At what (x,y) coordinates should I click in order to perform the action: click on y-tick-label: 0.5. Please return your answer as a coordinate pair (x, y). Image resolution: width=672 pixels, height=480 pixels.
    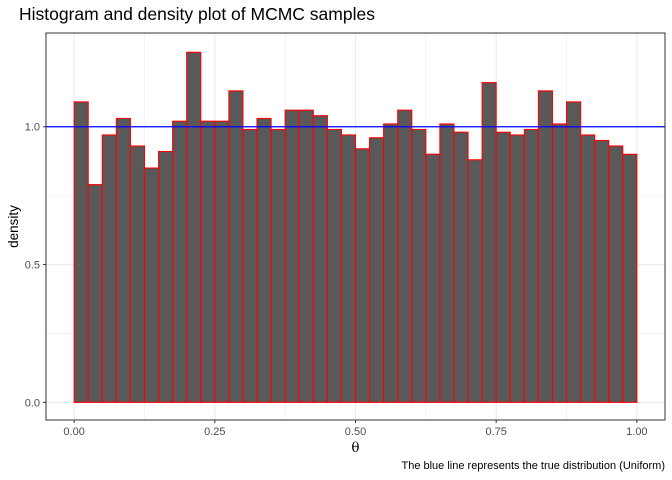
    Looking at the image, I should click on (32, 266).